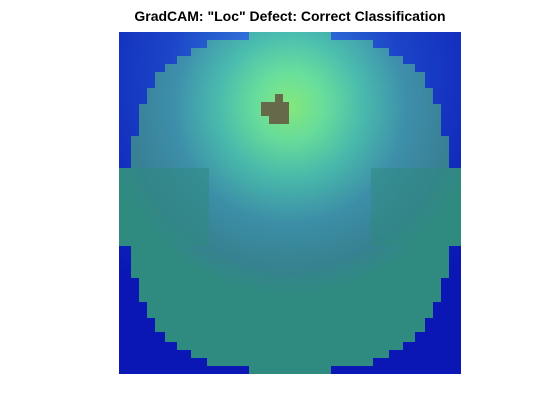 The height and width of the screenshot is (420, 560). What do you see at coordinates (279, 98) in the screenshot?
I see `defect-patch-top` at bounding box center [279, 98].